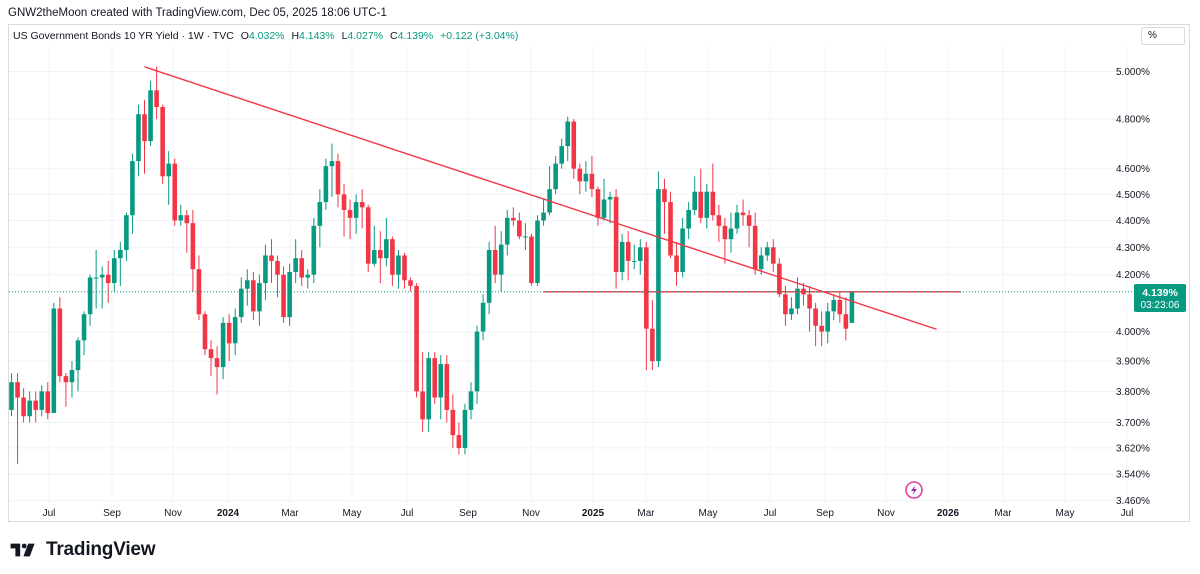 The width and height of the screenshot is (1200, 574). Describe the element at coordinates (1133, 221) in the screenshot. I see `price-tick-label: 4.400%` at that location.